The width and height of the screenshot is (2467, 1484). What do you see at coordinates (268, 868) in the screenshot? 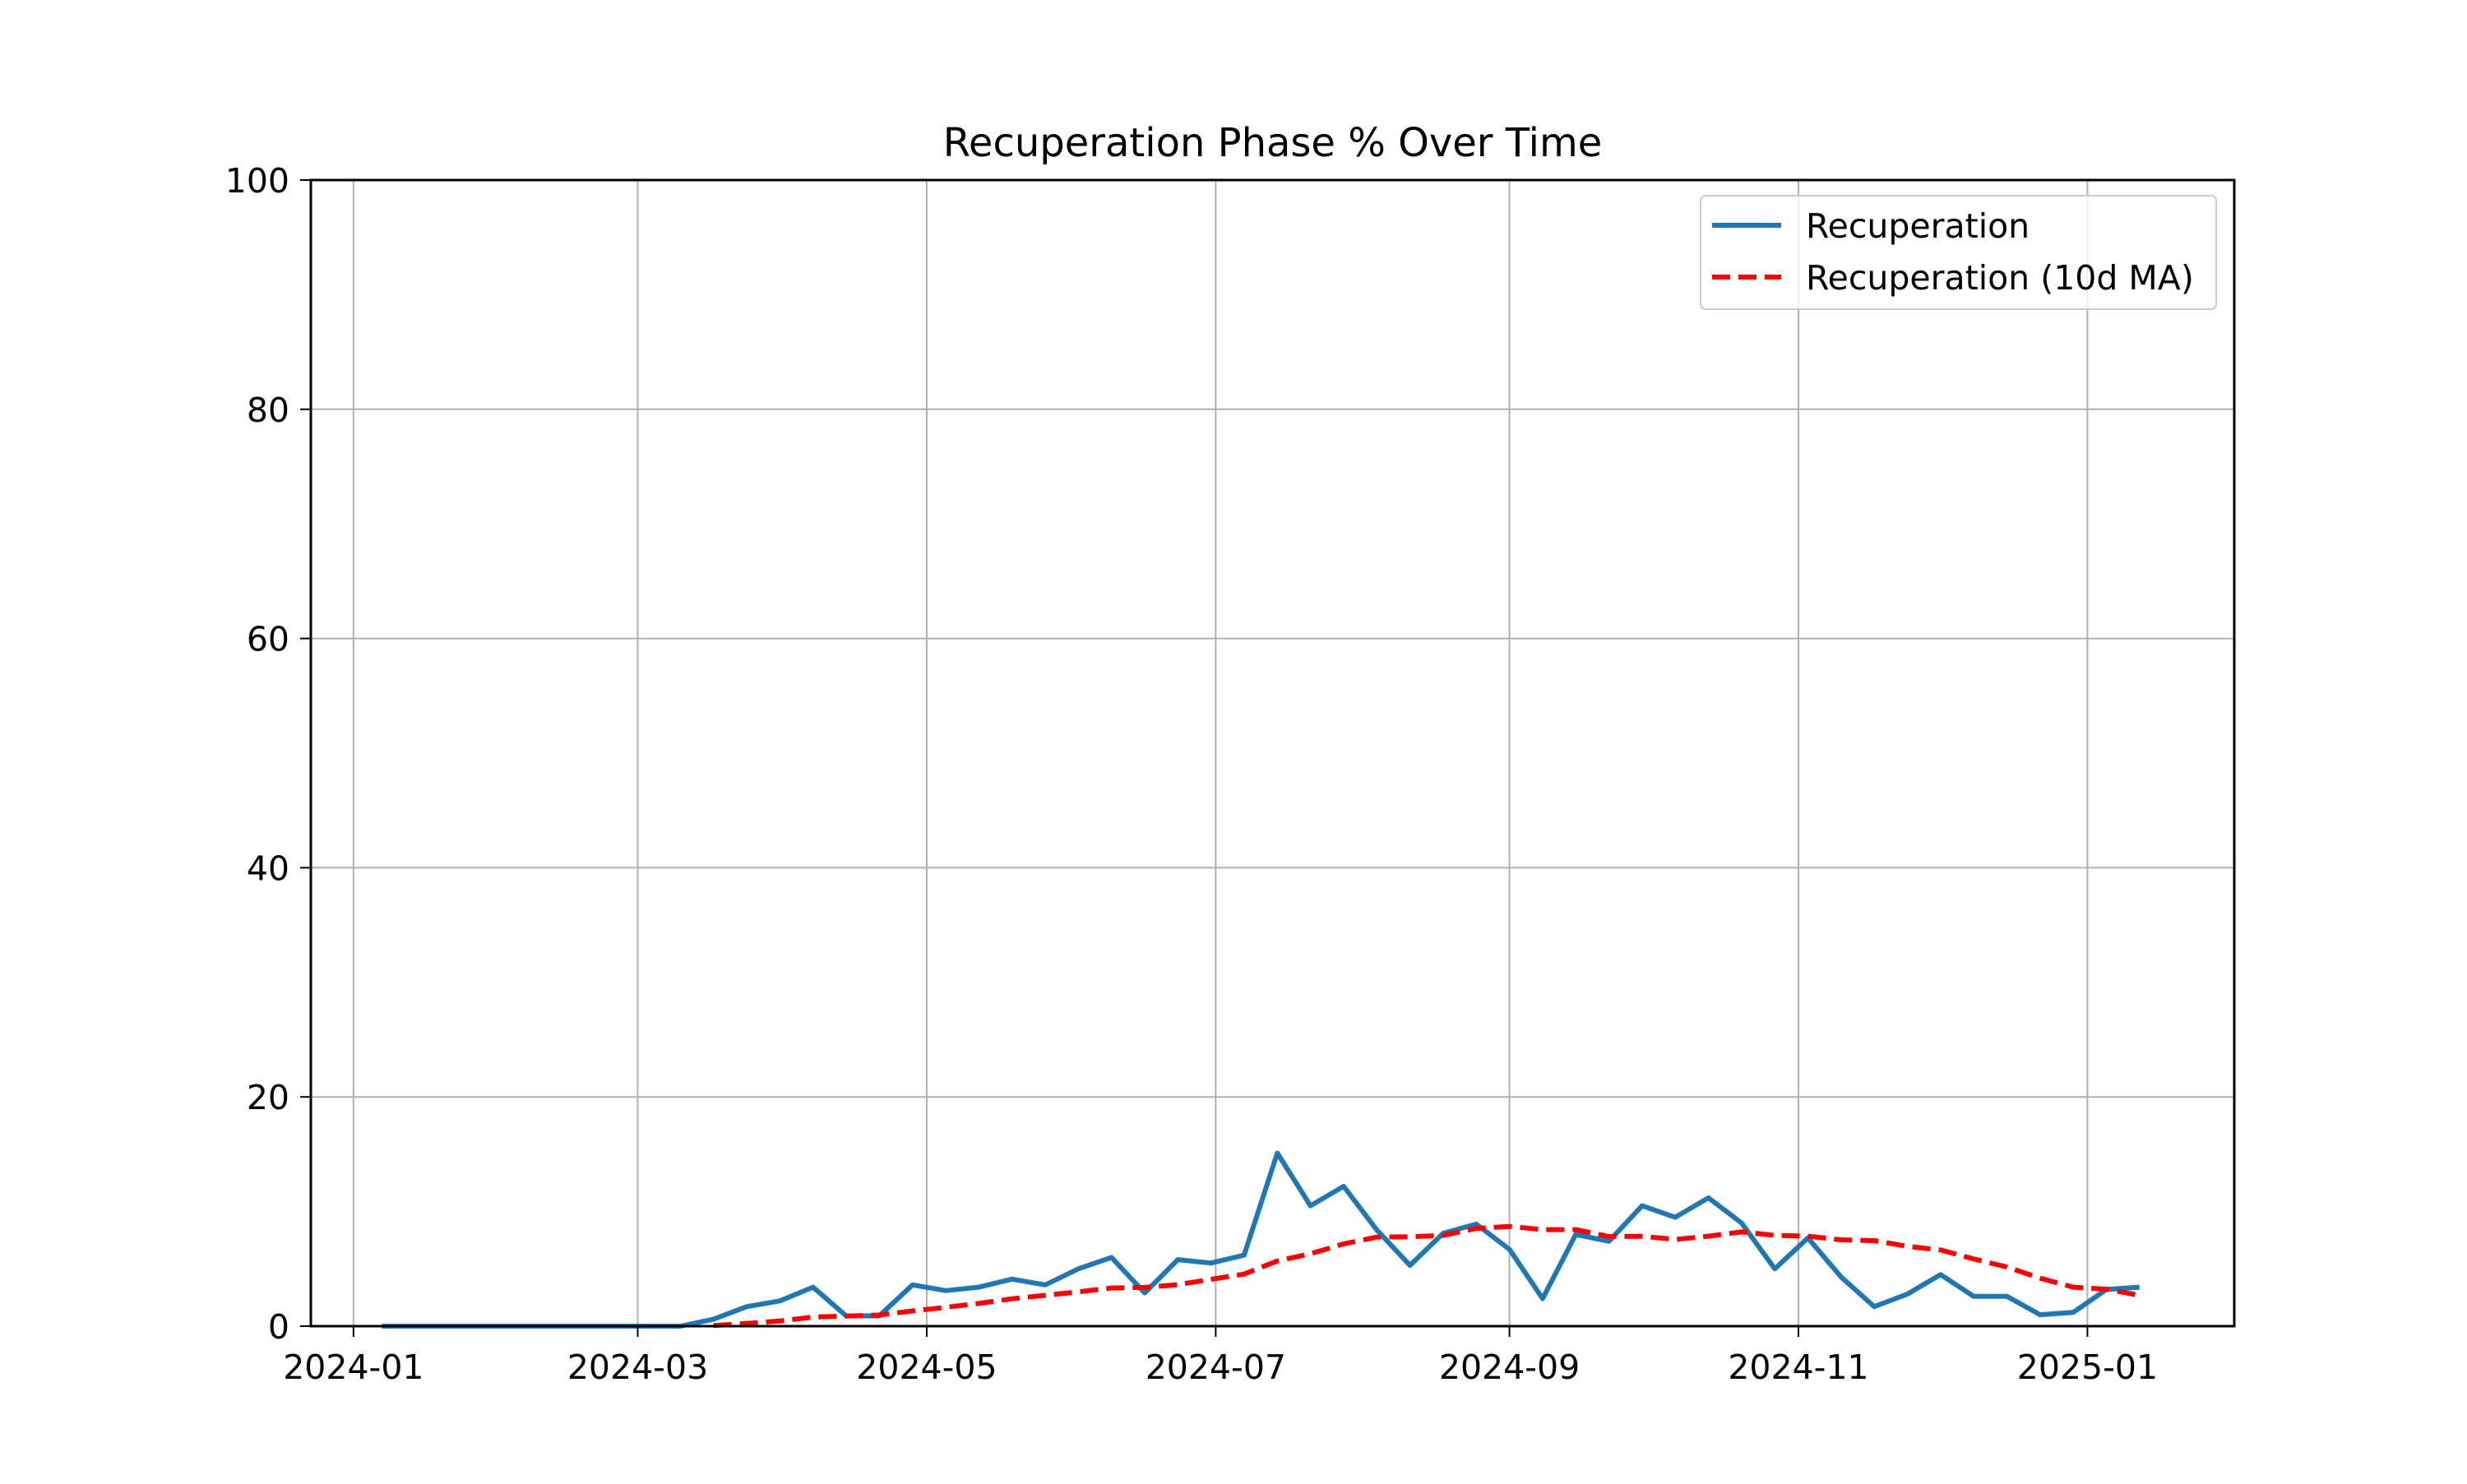
I see `y-tick-label: 40` at bounding box center [268, 868].